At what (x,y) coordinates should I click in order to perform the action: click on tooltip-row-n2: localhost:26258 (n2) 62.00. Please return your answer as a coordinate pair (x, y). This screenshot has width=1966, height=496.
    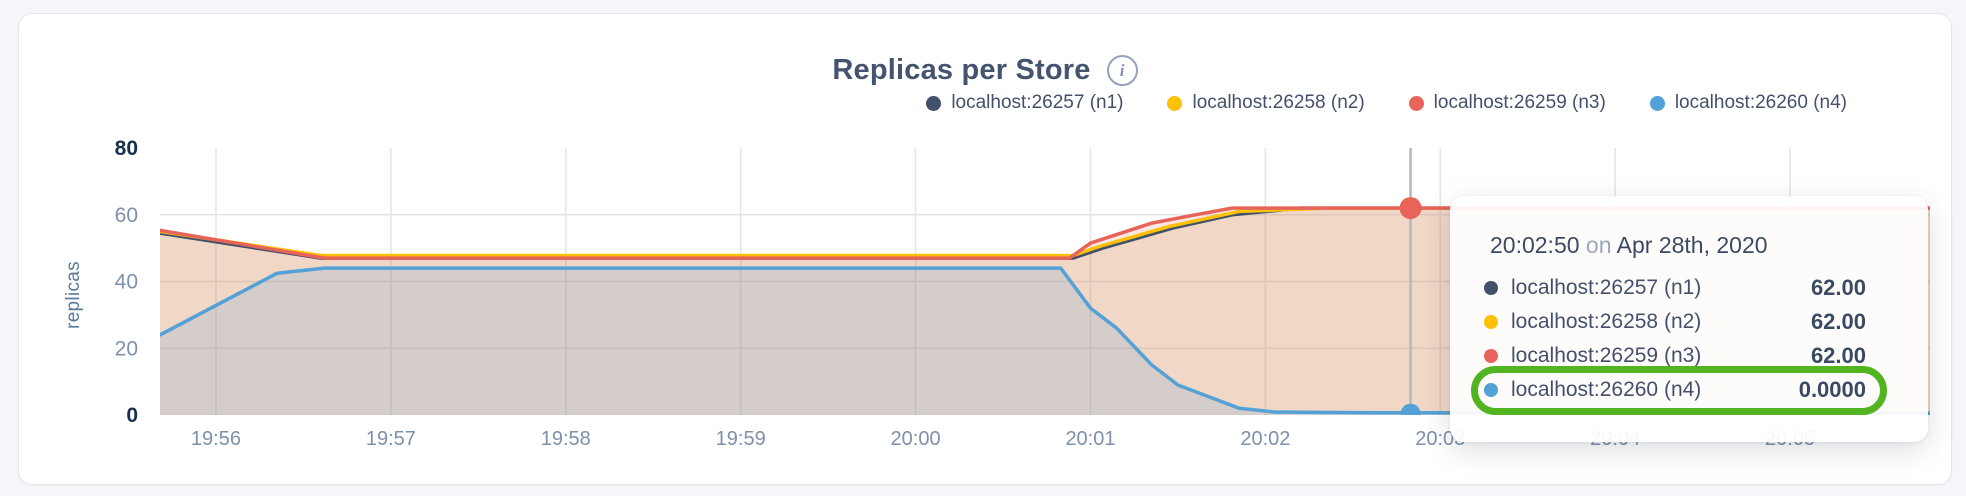
    Looking at the image, I should click on (1675, 322).